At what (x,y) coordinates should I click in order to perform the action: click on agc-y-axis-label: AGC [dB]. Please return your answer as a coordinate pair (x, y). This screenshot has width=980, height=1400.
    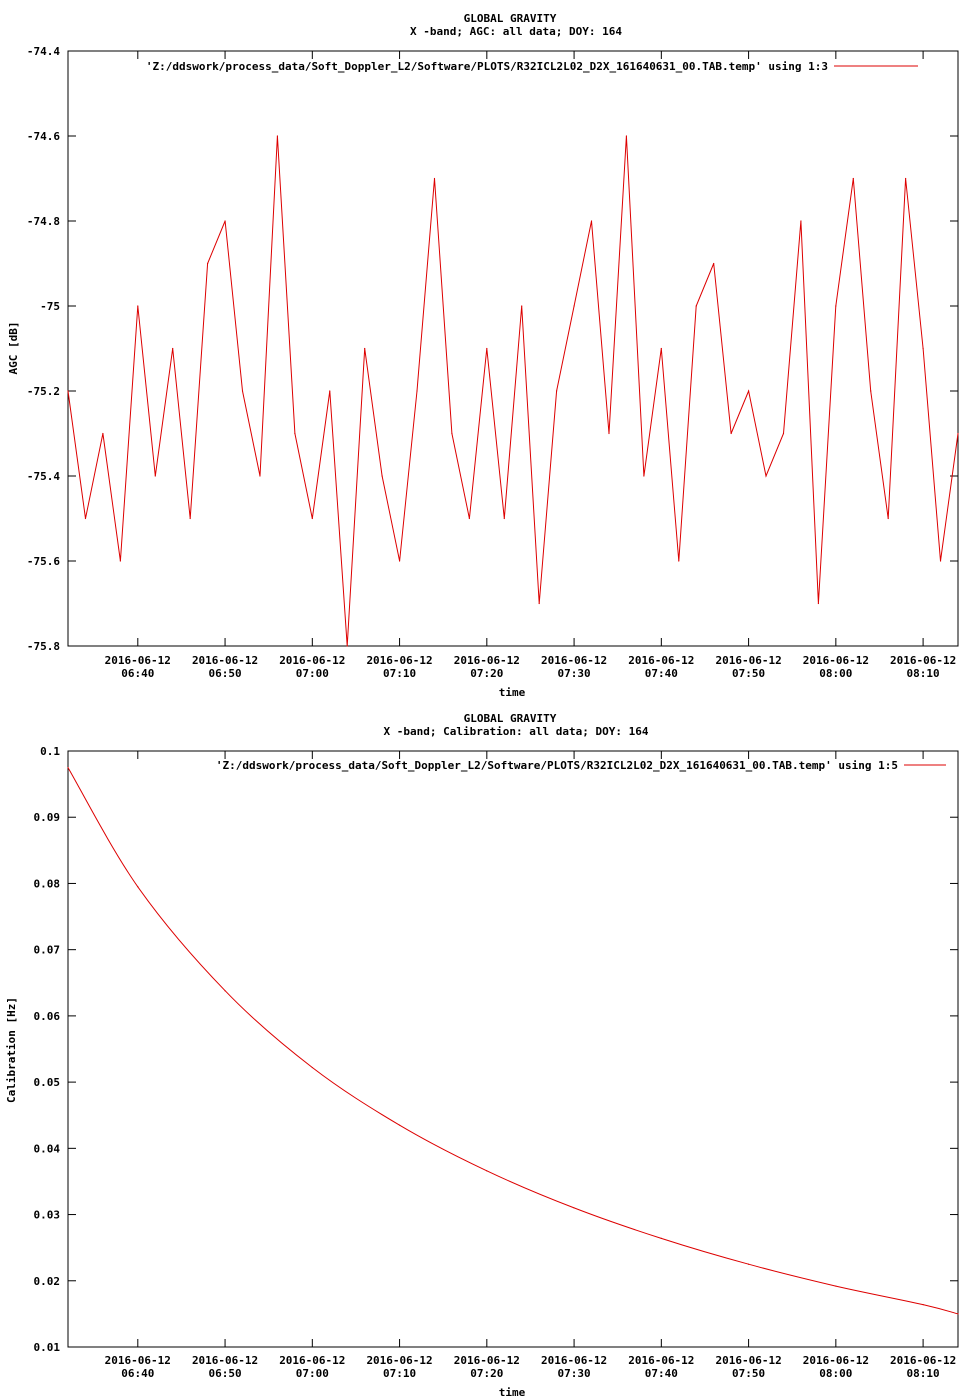
    Looking at the image, I should click on (13, 348).